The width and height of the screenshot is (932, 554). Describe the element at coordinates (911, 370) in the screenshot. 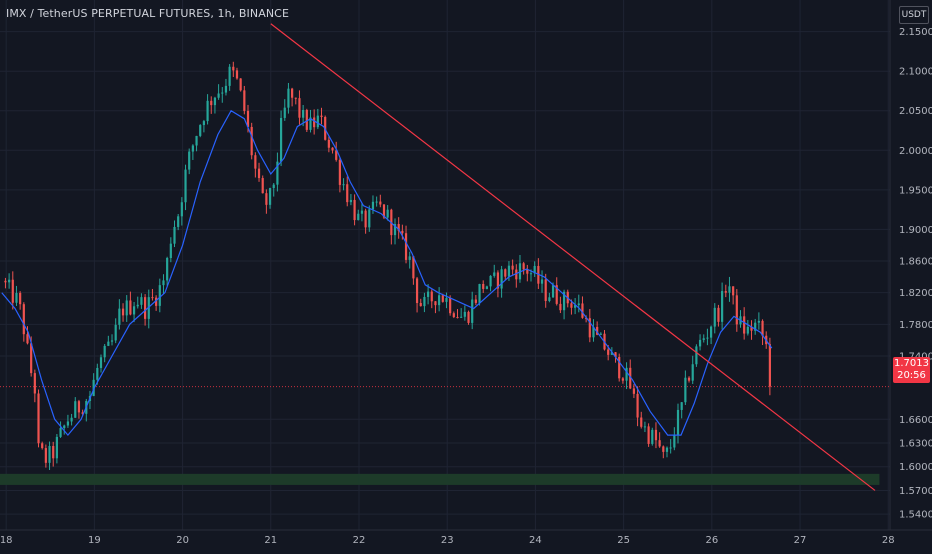

I see `last-price-tag: 1.7013 20:56` at that location.